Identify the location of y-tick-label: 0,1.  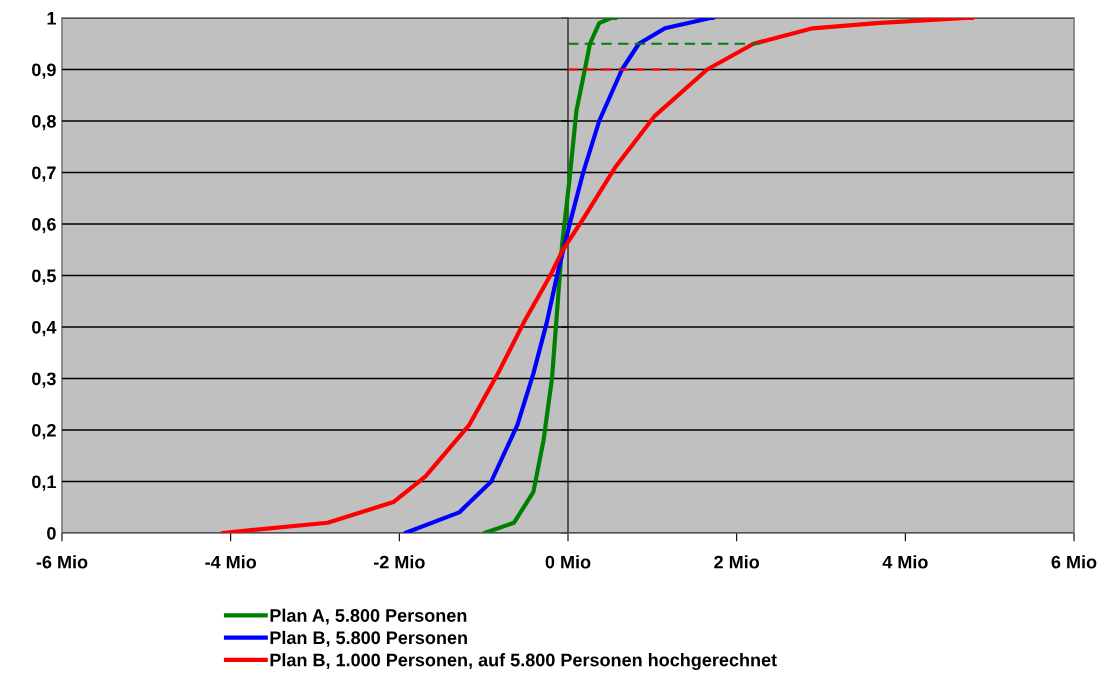
(44, 483).